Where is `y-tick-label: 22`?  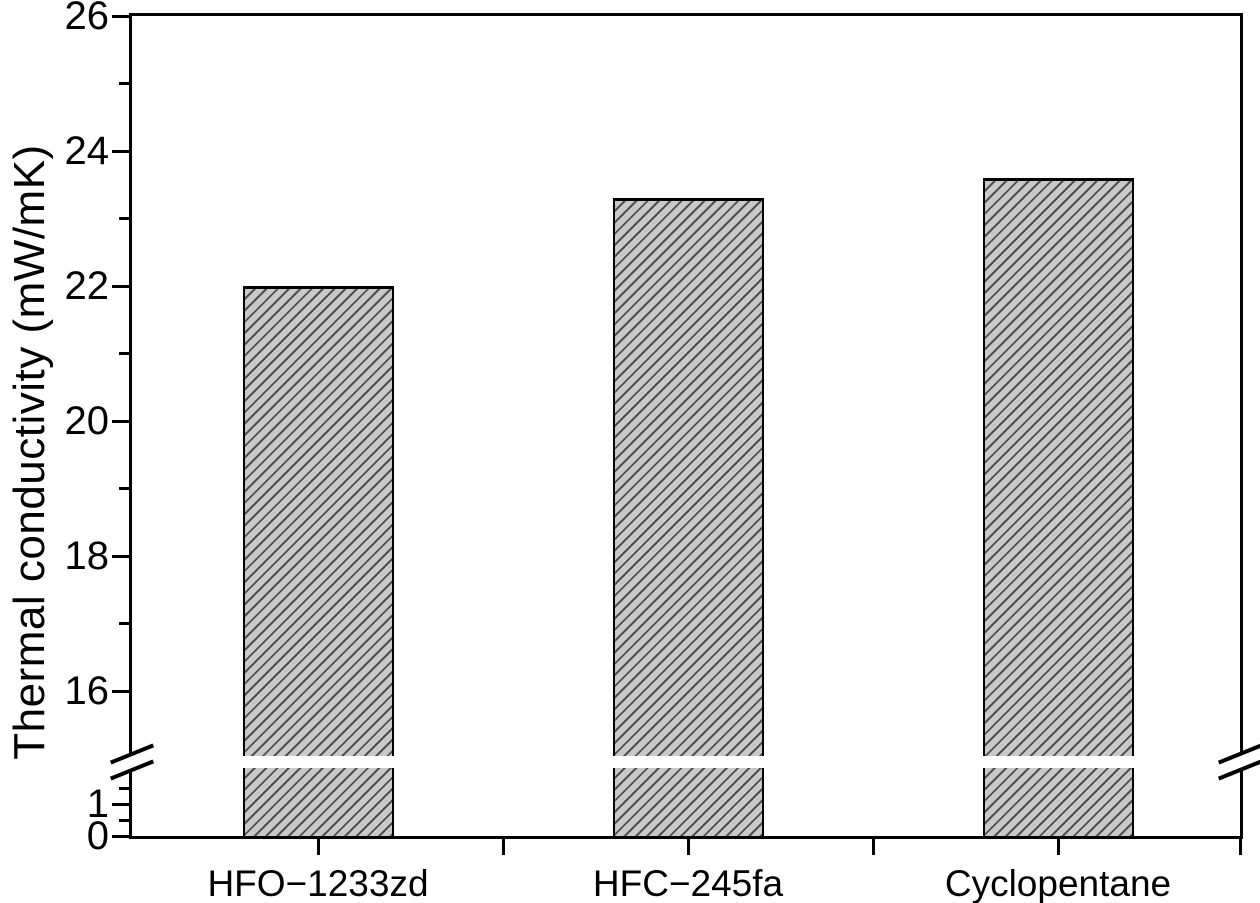
y-tick-label: 22 is located at coordinates (87, 286).